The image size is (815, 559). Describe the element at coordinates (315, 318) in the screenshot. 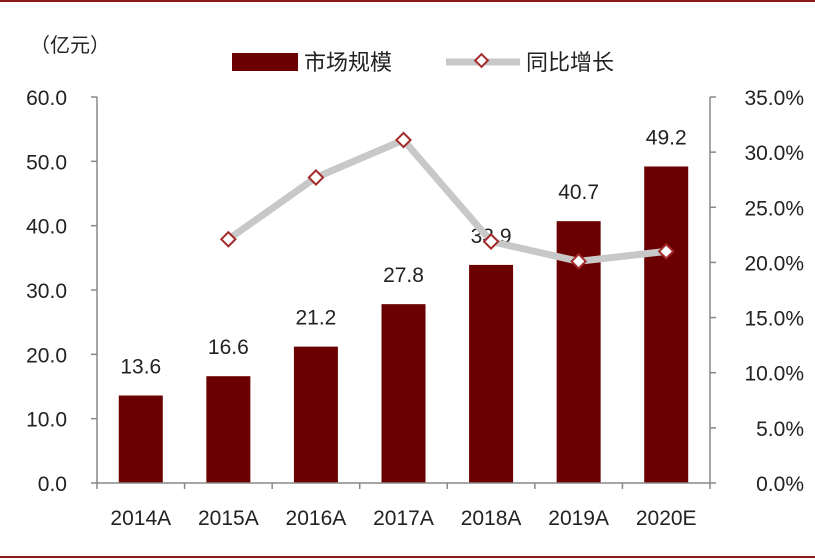

I see `bar-value-label: 21.2` at that location.